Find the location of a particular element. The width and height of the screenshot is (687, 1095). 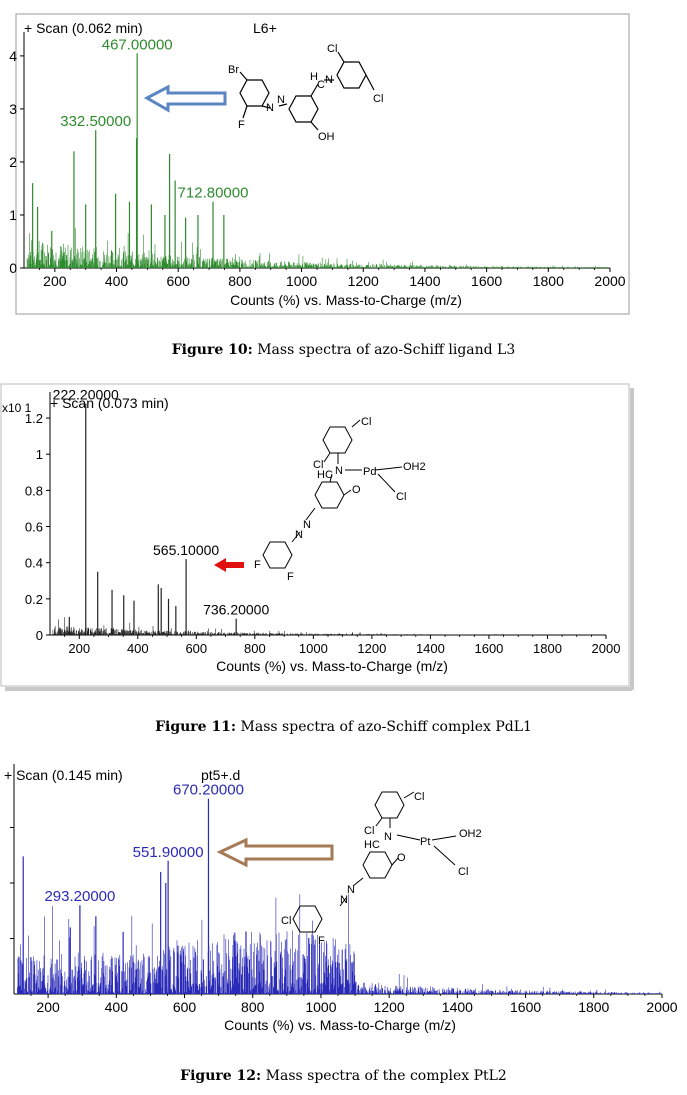

scan-label: + Scan (0.073 min) is located at coordinates (109, 403).